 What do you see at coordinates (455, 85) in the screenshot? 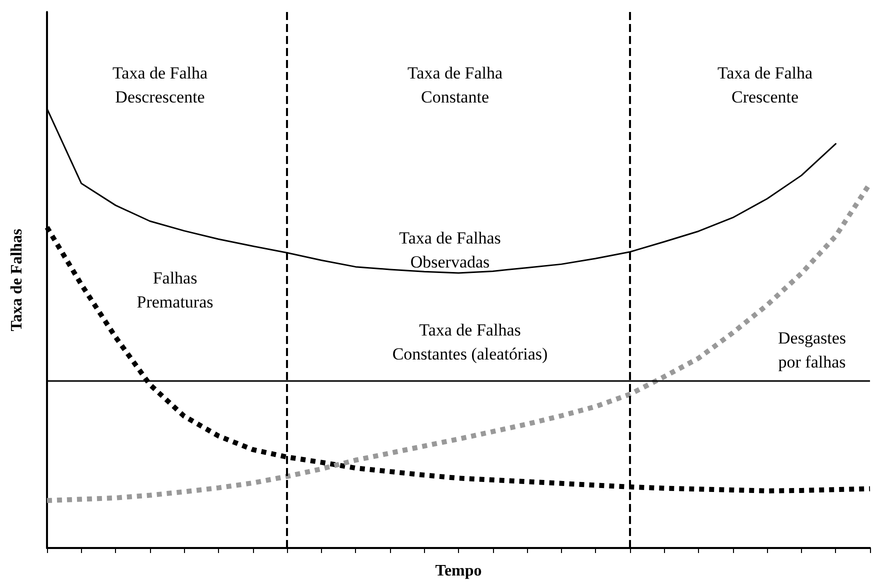
I see `text: Taxa de Falha Constante` at bounding box center [455, 85].